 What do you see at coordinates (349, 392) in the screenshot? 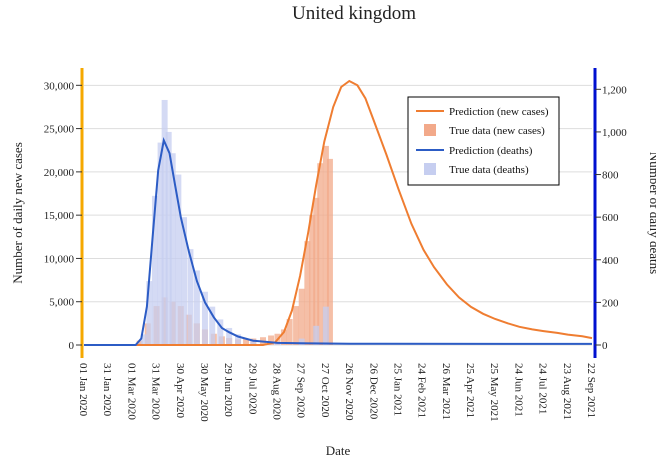
I see `x-tick-label: 26 Nov 2020` at bounding box center [349, 392].